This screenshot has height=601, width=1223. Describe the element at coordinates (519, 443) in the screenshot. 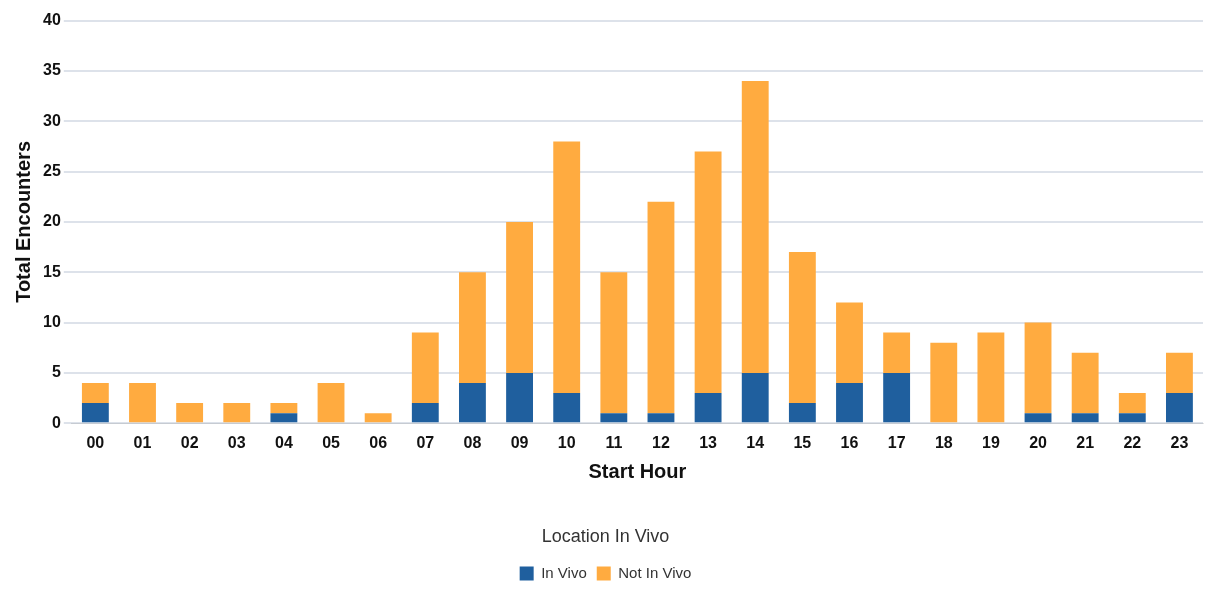

I see `x-tick-label: 09` at that location.